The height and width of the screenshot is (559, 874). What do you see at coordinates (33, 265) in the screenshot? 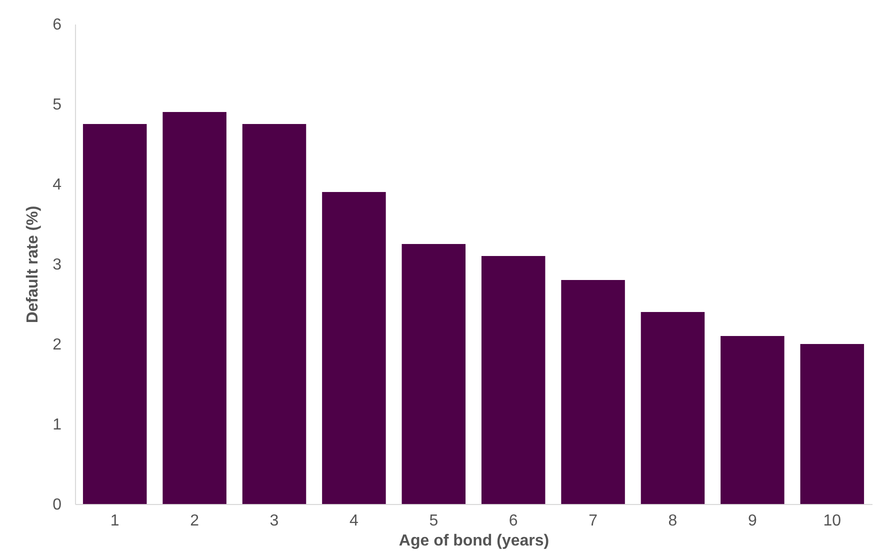
I see `y-axis-title: Default rate (%)` at bounding box center [33, 265].